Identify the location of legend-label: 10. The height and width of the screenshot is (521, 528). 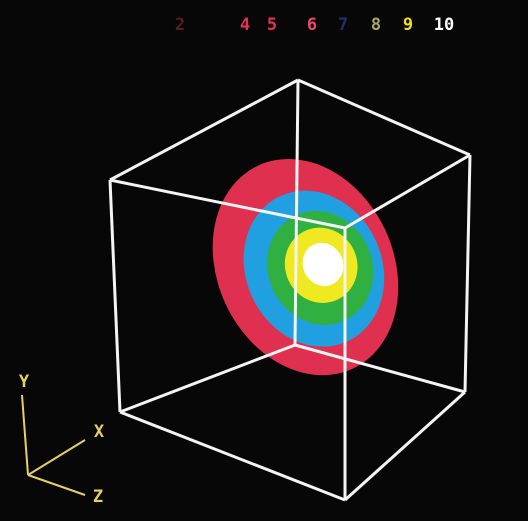
(444, 25).